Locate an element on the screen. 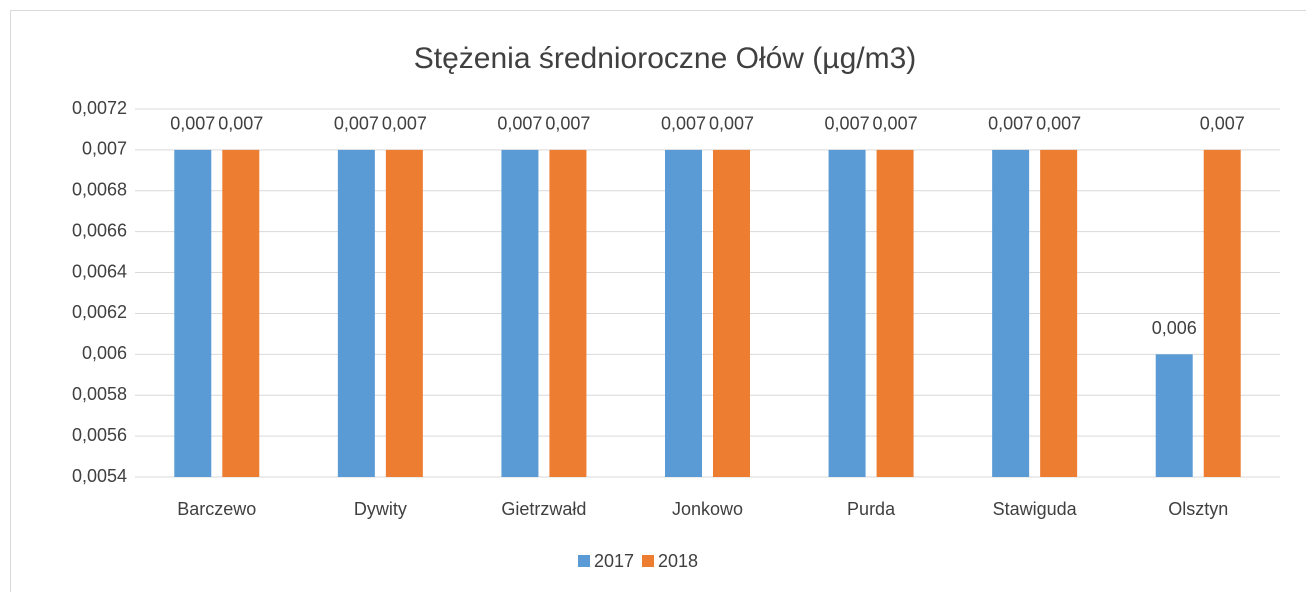 This screenshot has width=1306, height=592. y-tick-label: 0,007 is located at coordinates (104, 149).